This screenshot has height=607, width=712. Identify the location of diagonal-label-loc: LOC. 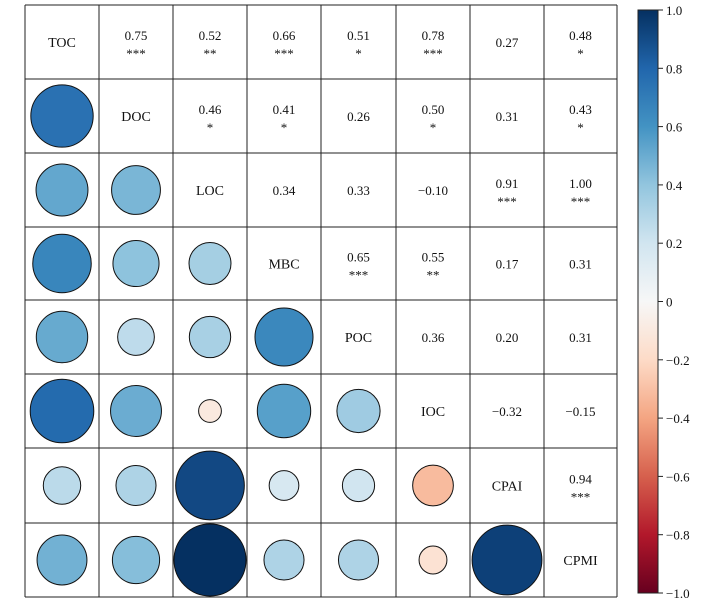
(210, 191).